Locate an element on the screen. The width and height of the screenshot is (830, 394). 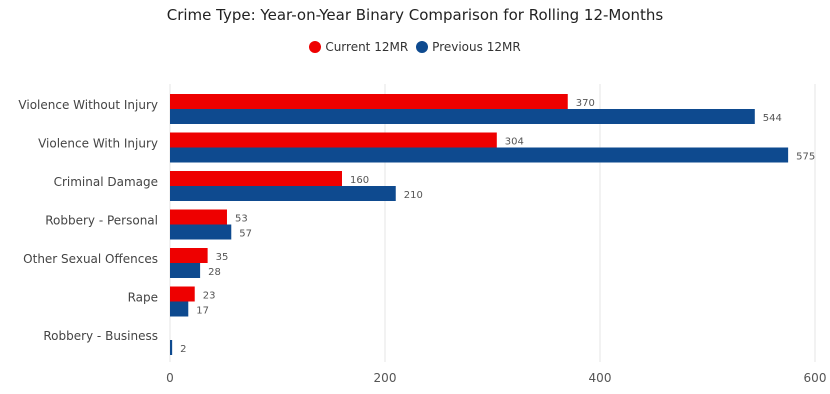
value-label-previous: 2 is located at coordinates (183, 349).